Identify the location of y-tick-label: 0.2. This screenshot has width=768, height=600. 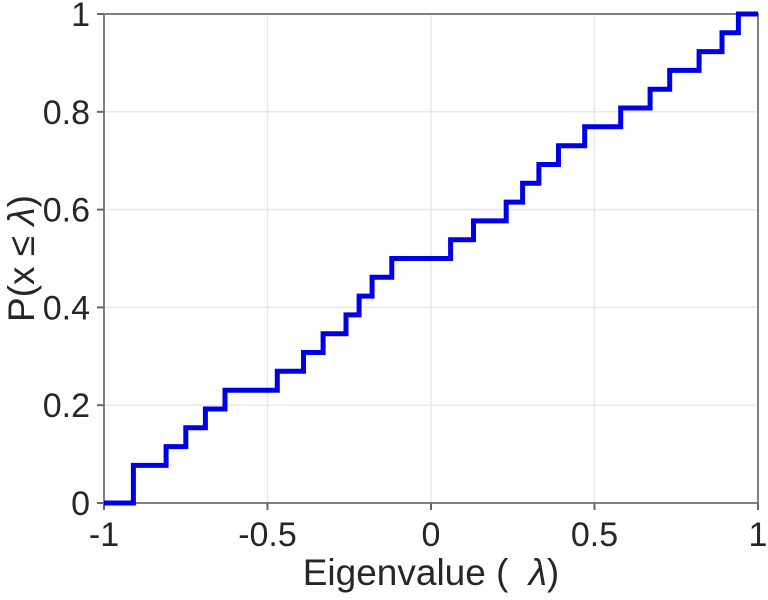
(66, 406).